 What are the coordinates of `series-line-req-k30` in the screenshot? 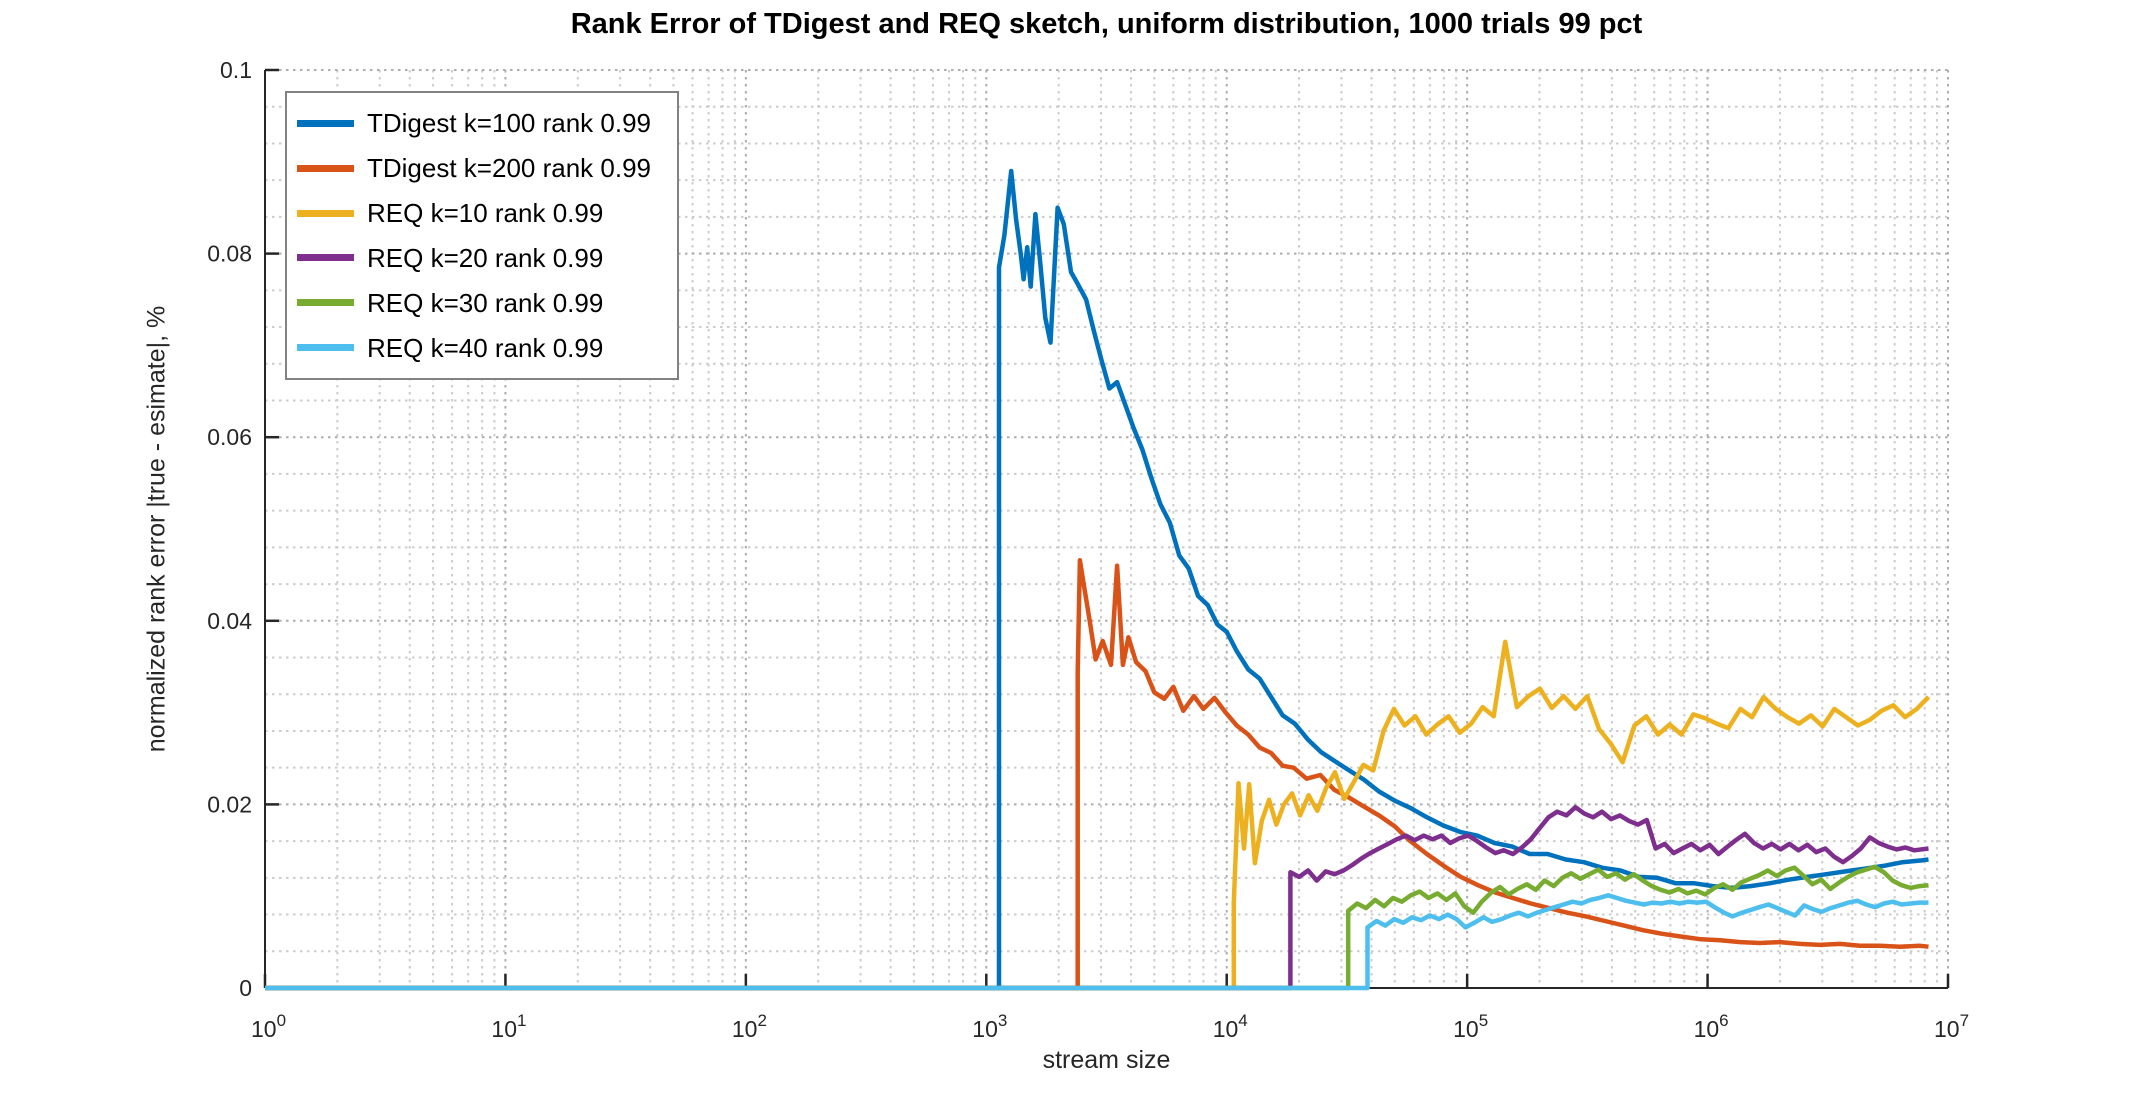 It's located at (1097, 927).